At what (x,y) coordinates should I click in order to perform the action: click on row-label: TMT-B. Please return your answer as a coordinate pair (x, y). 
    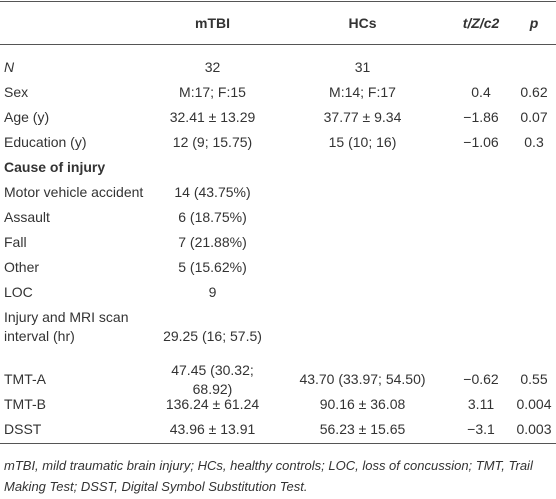
    Looking at the image, I should click on (25, 404).